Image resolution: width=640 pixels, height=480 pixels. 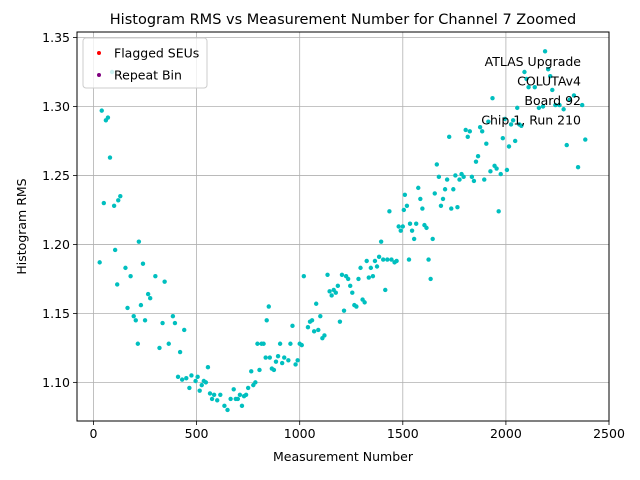 I want to click on x-axis-label: Measurement Number, so click(x=343, y=456).